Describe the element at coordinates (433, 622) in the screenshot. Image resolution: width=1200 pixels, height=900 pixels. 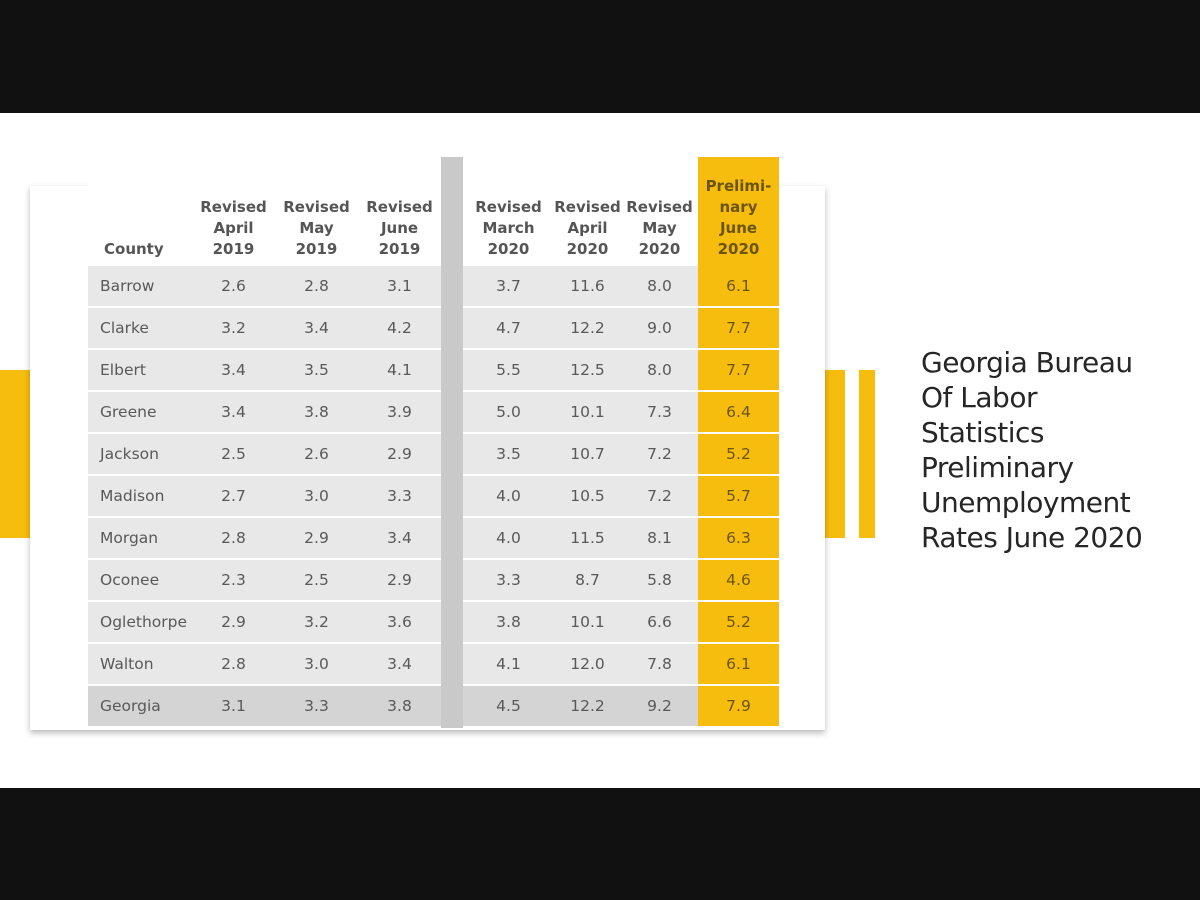
I see `table-row: Oglethorpe 2.9 3.2 3.6 3.8 10.1 6.6 5.2` at that location.